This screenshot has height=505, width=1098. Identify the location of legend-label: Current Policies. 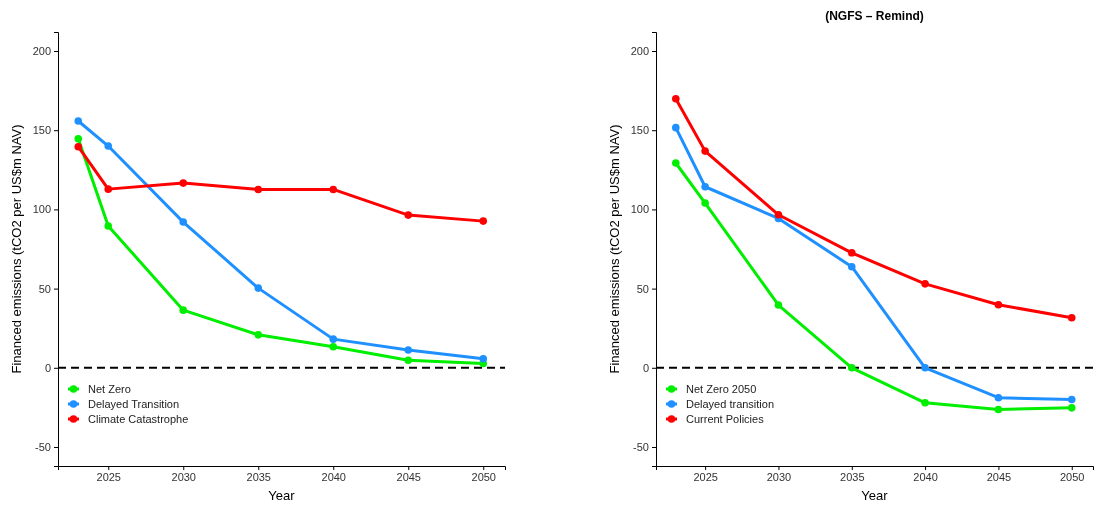
(725, 419).